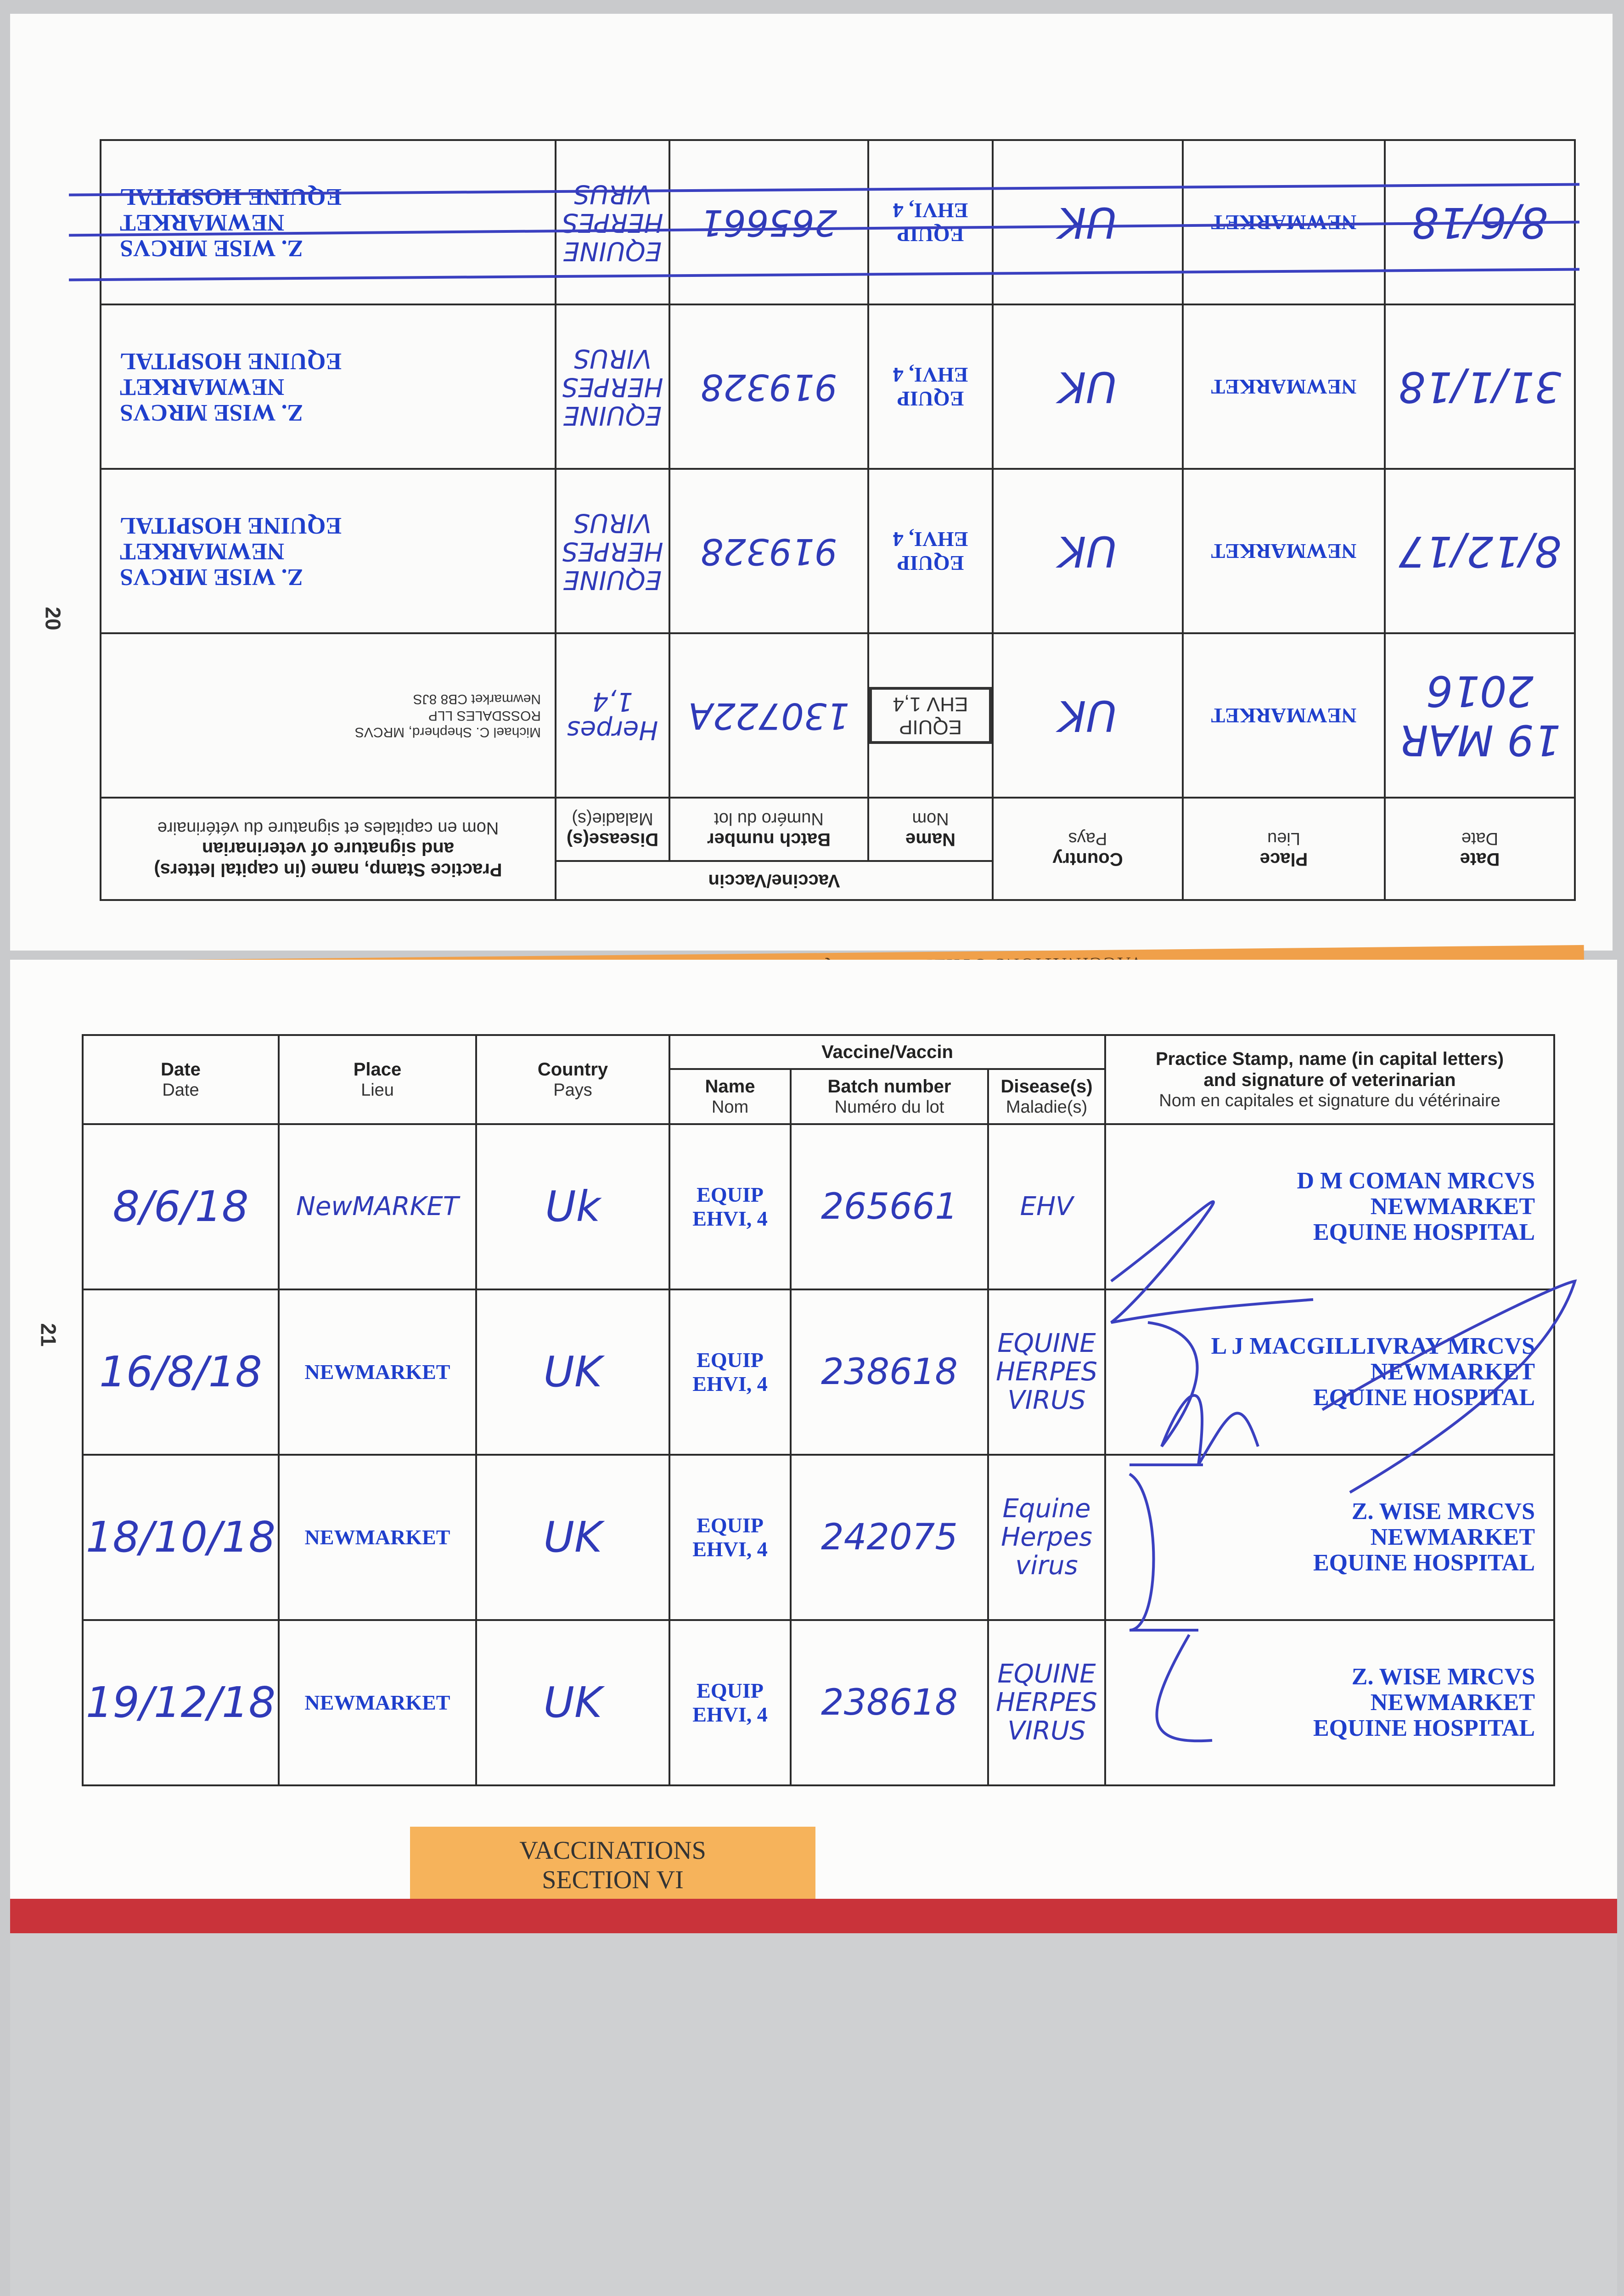  I want to click on date-value: 31/1/18, so click(1480, 386).